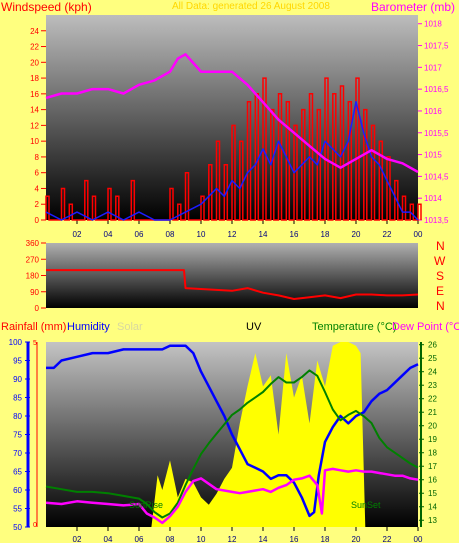  I want to click on humidity-tick-label: 90, so click(17, 379).